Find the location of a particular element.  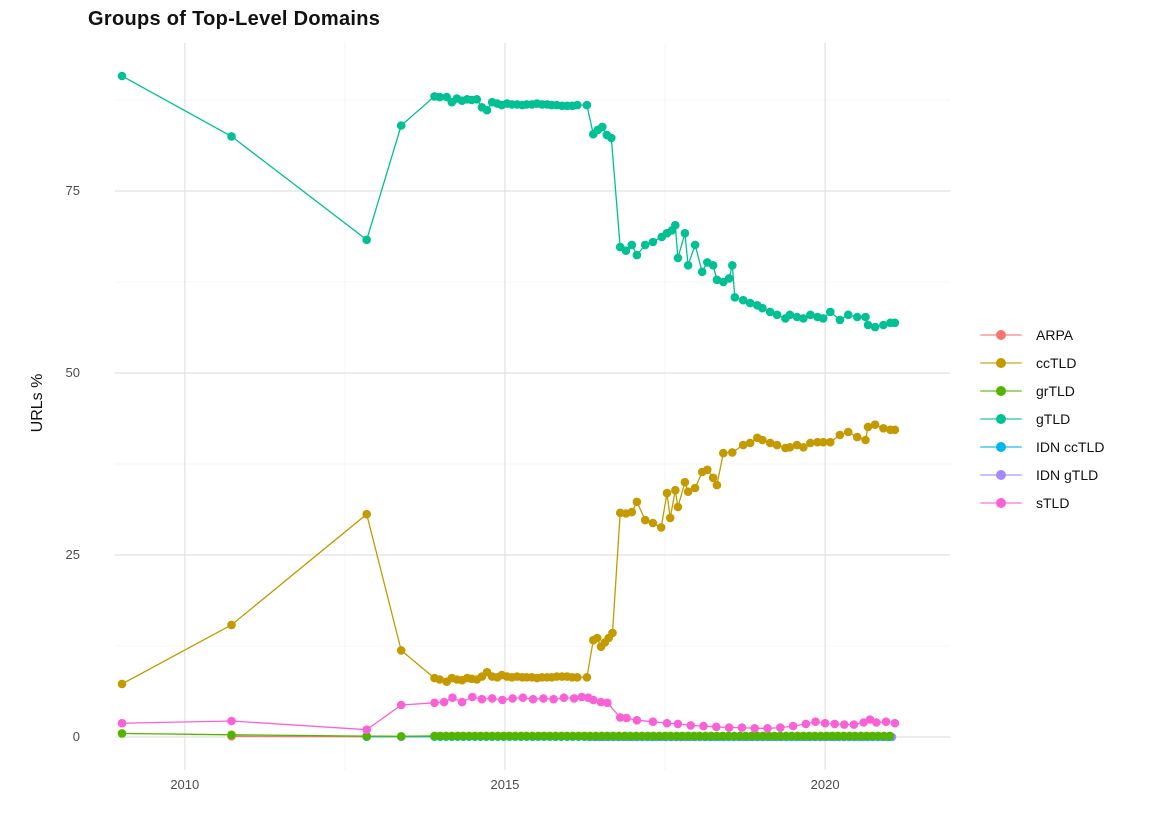

legend-item-gTLD: gTLD is located at coordinates (1042, 419).